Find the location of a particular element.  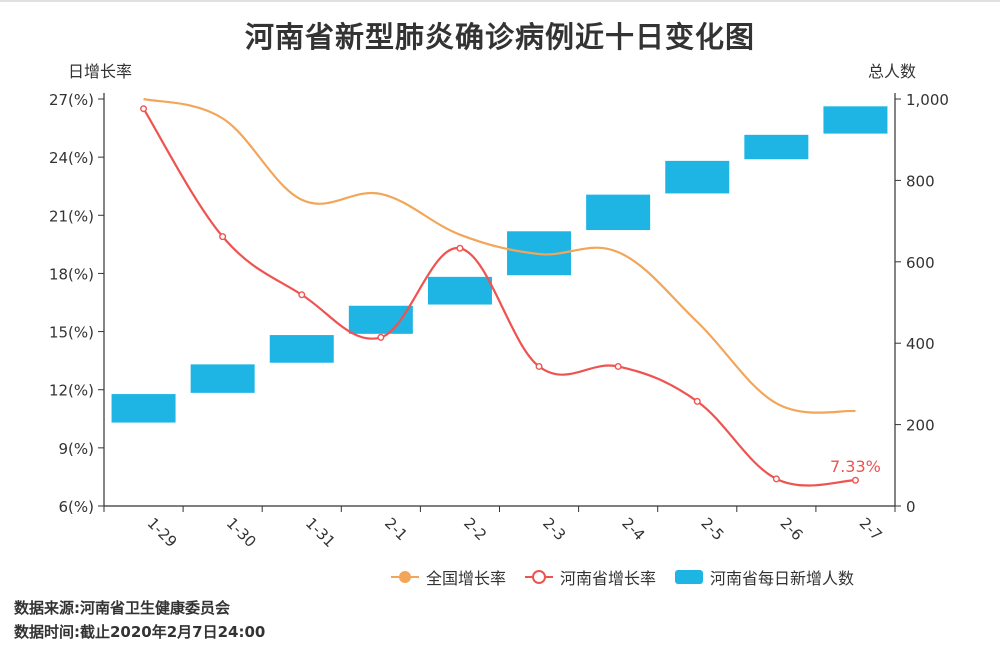

legend: 全国增长率 河南省增长率 河南省每日新增人数 is located at coordinates (622, 577).